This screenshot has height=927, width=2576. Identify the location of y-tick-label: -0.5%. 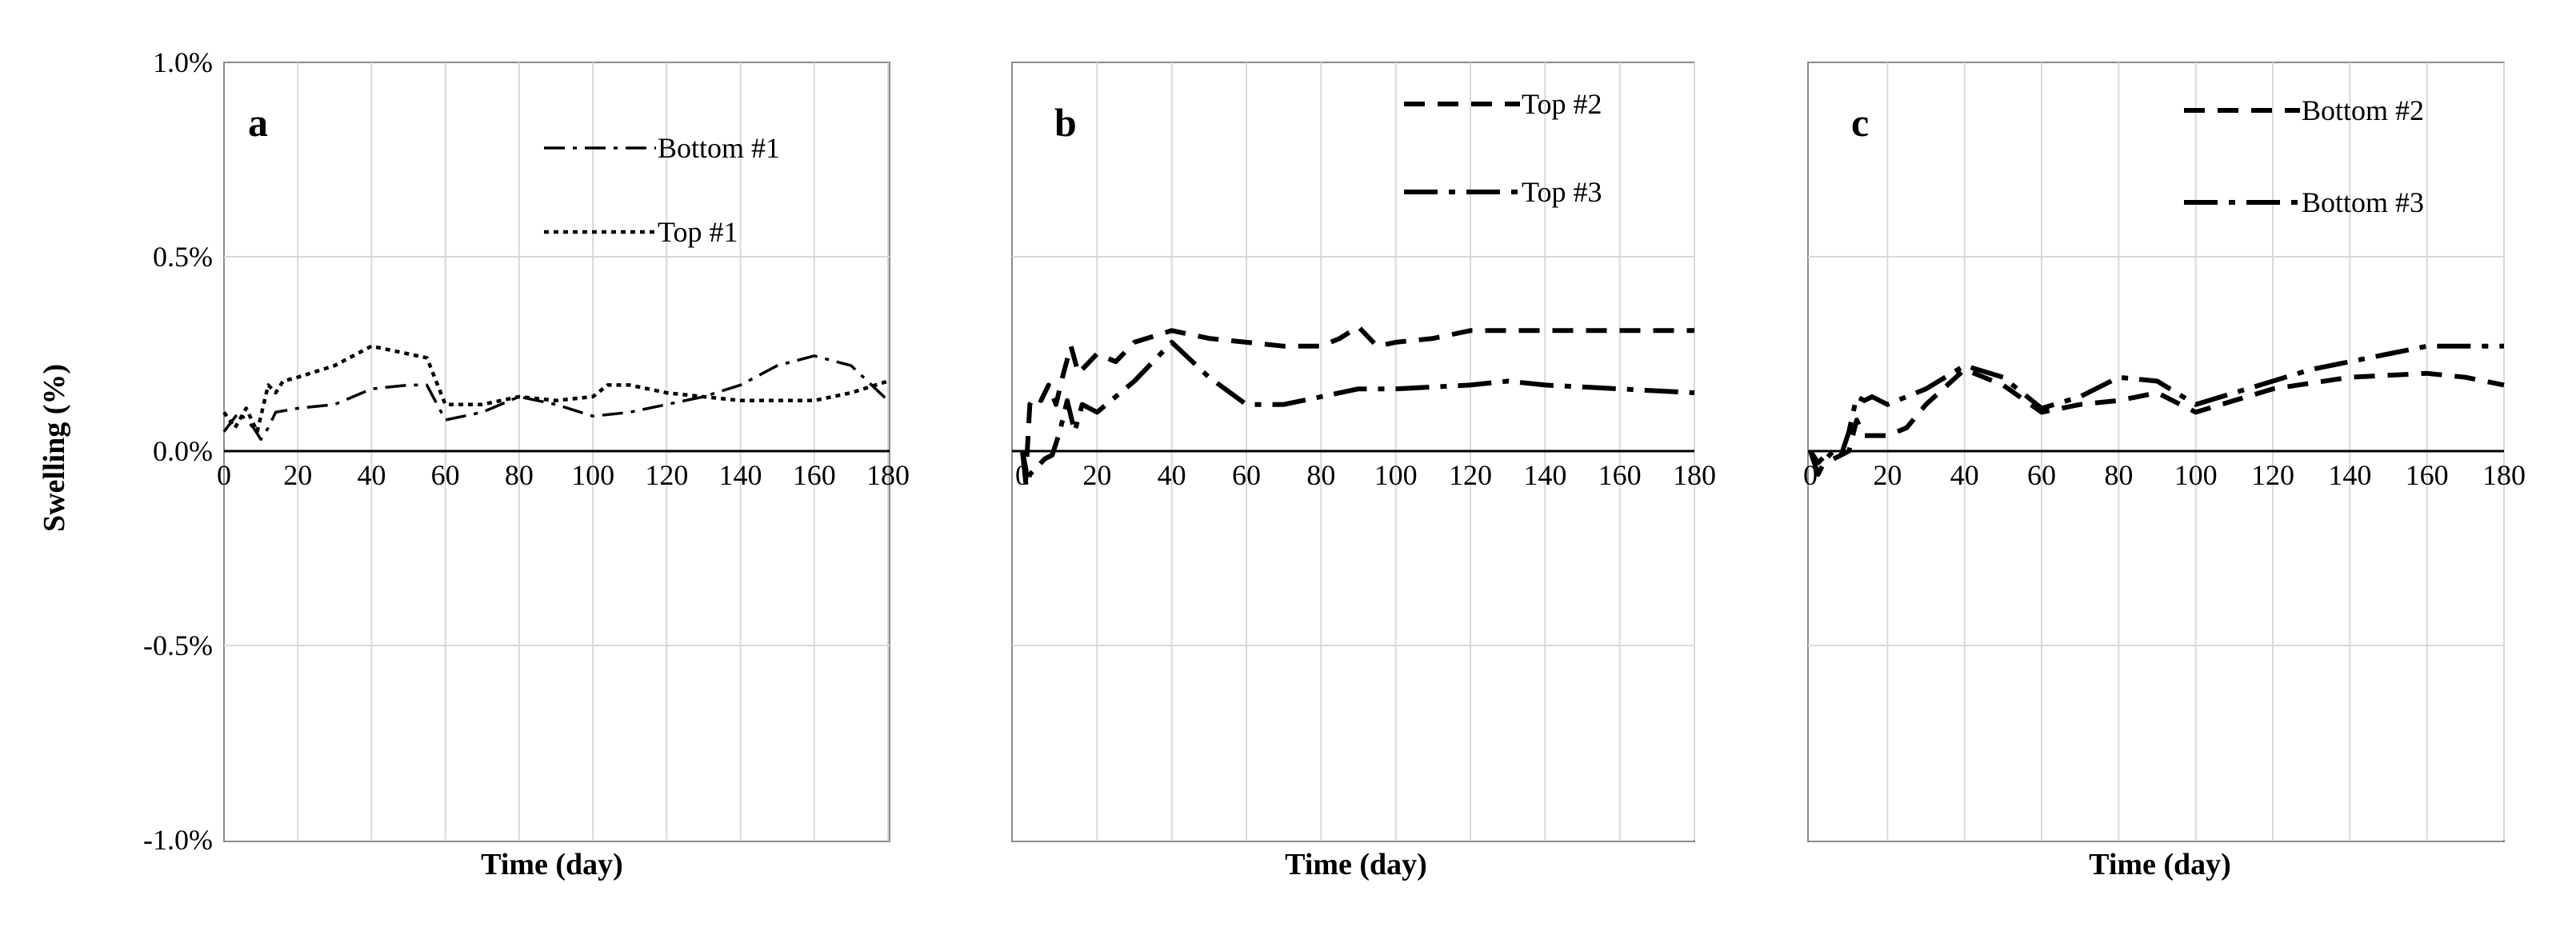
(178, 645).